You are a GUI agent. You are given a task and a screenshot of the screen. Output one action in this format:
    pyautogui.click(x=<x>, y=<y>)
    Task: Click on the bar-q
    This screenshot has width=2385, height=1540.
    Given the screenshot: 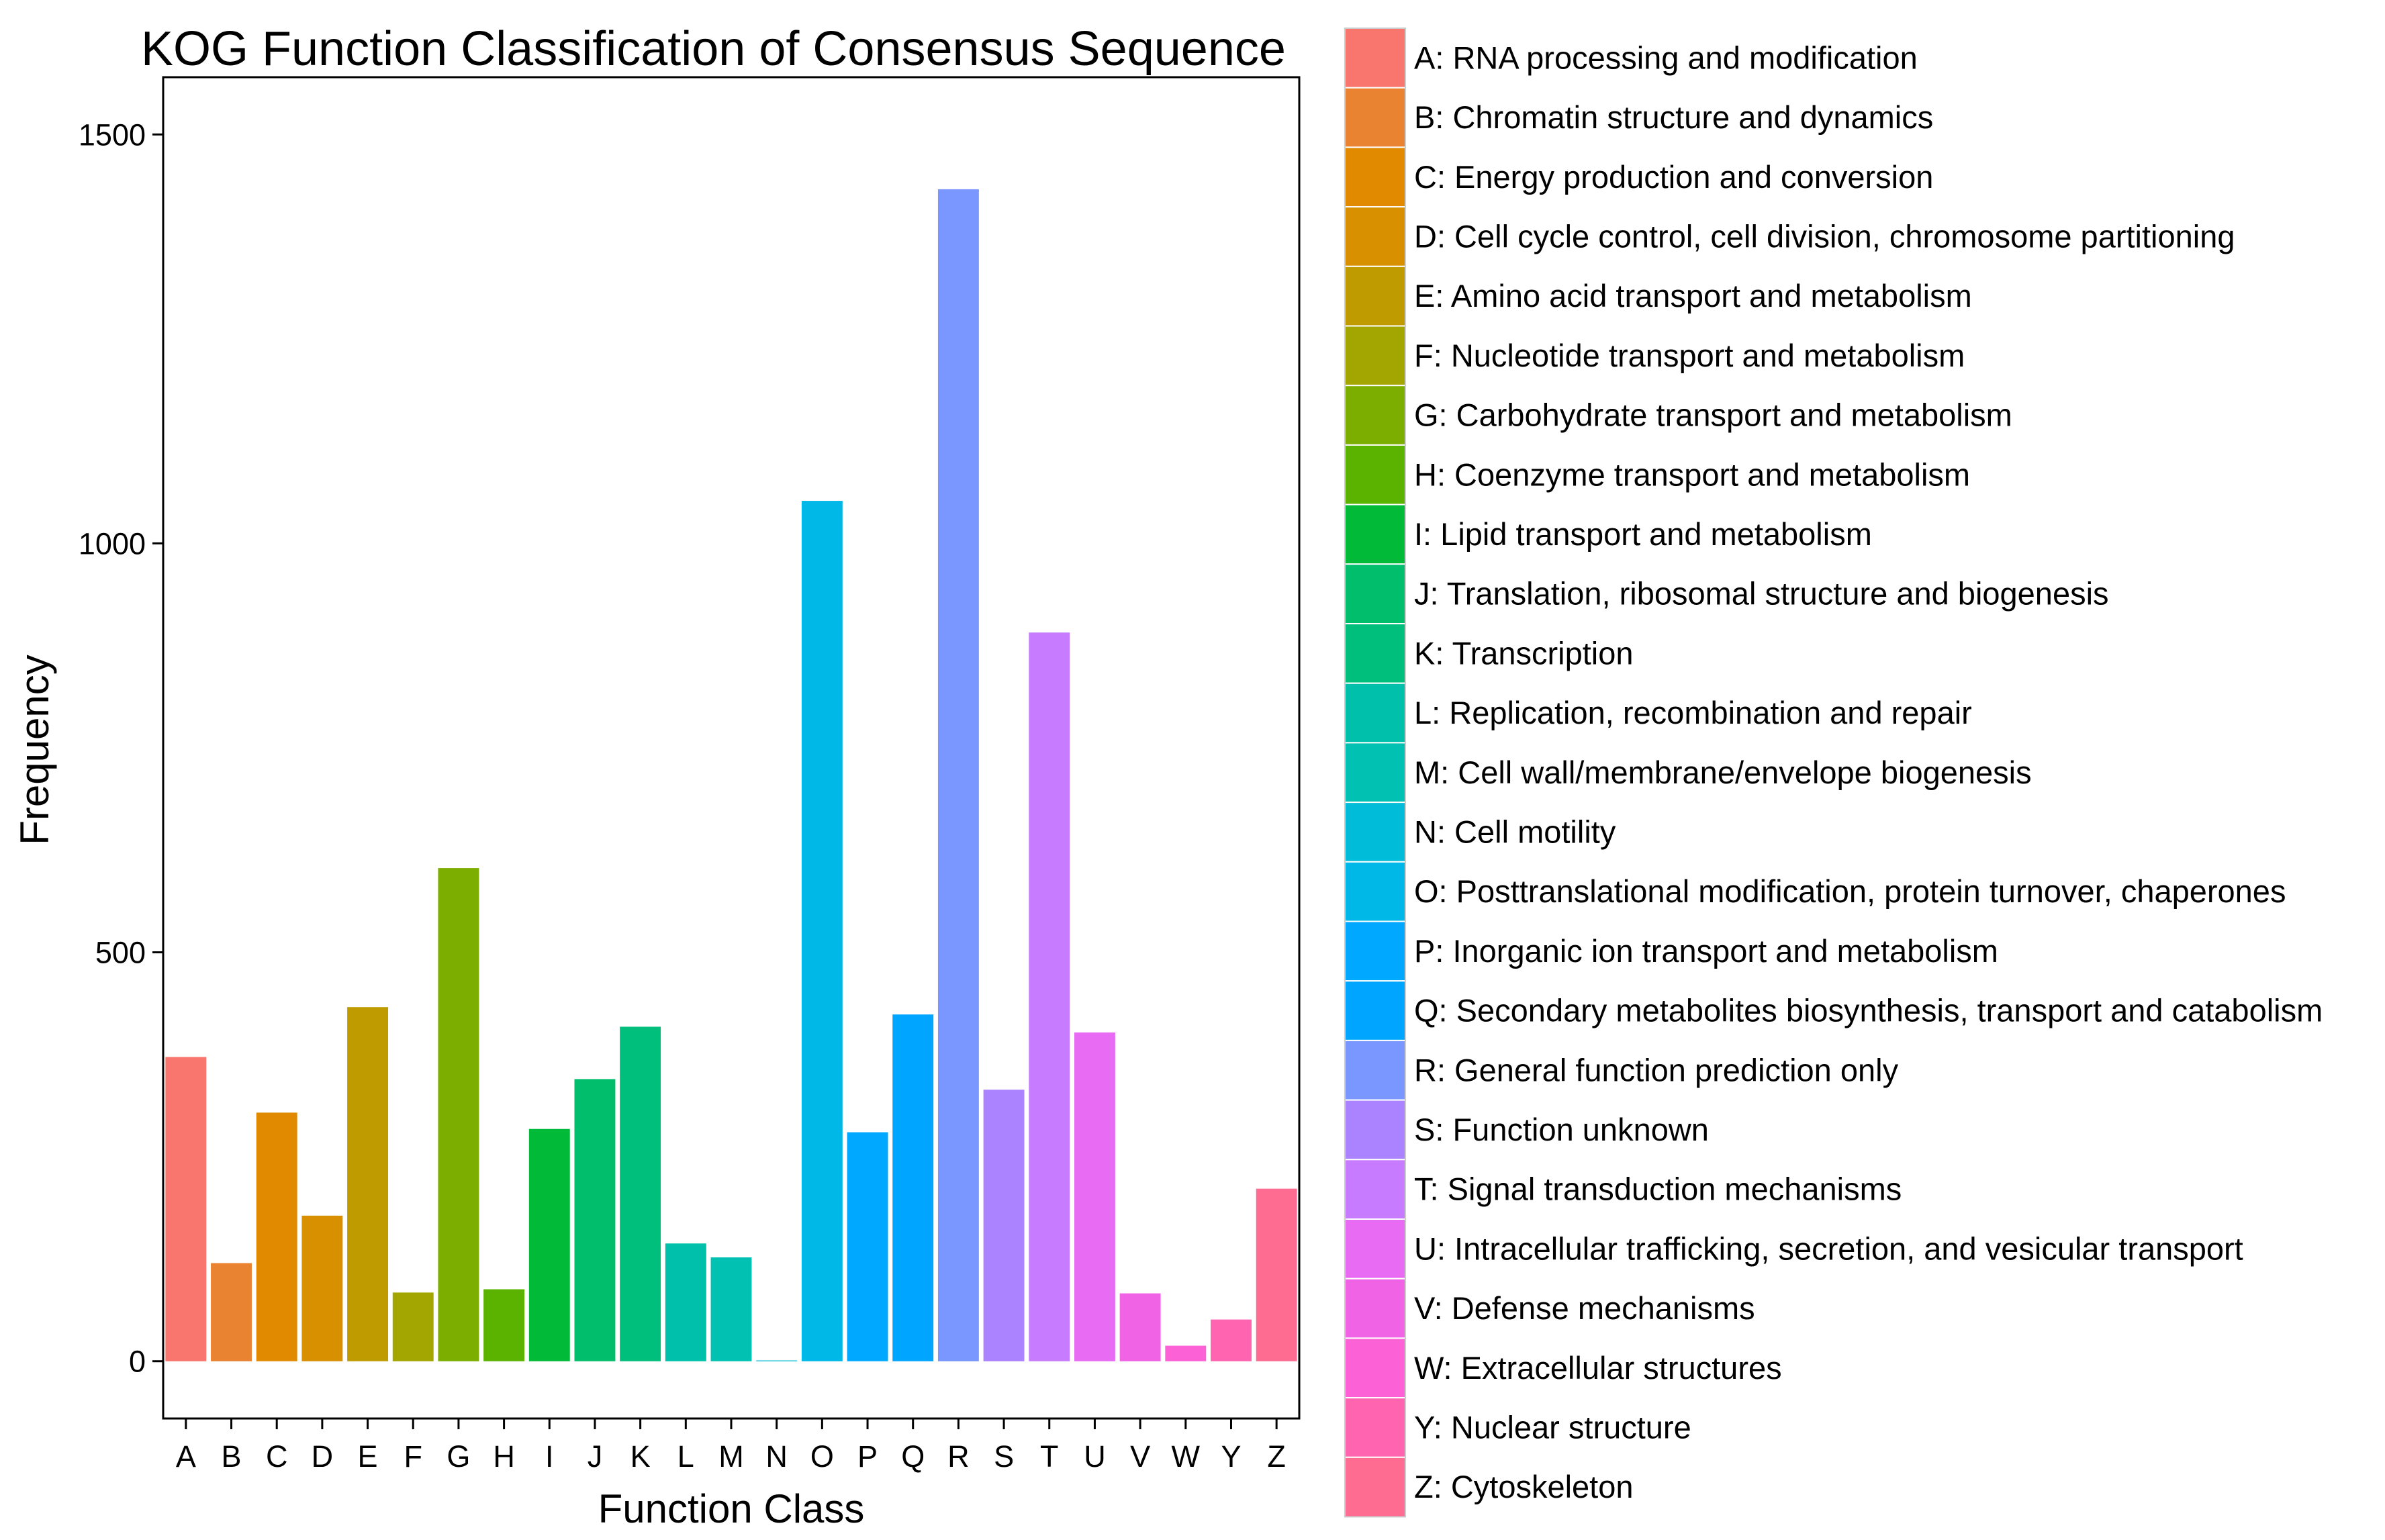 What is the action you would take?
    pyautogui.click(x=913, y=1187)
    